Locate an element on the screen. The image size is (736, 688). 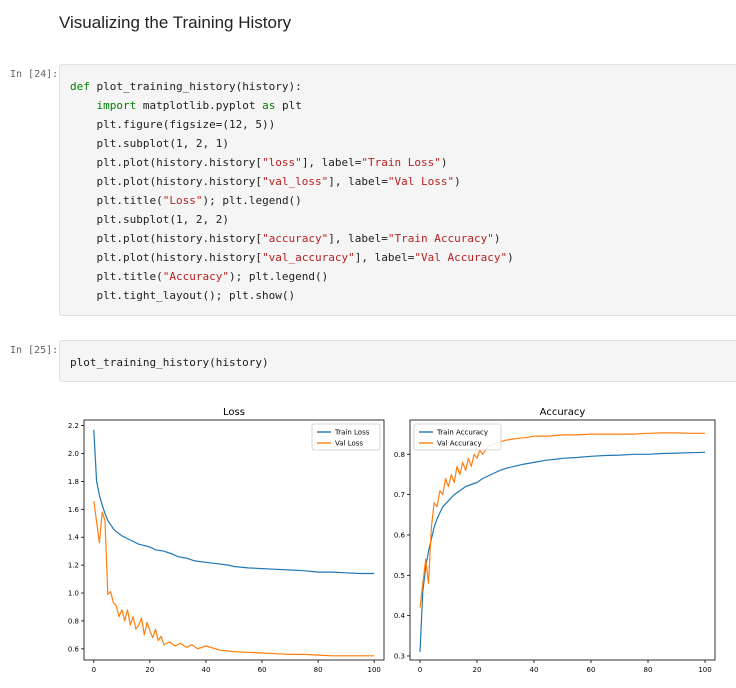
chart-title: Accuracy is located at coordinates (563, 412).